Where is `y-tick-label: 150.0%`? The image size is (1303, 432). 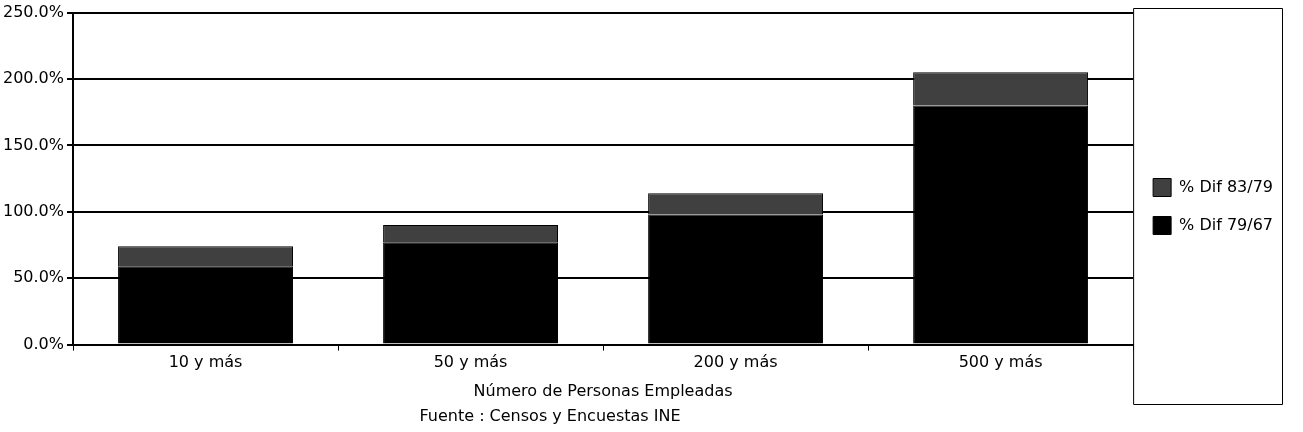
y-tick-label: 150.0% is located at coordinates (33, 144).